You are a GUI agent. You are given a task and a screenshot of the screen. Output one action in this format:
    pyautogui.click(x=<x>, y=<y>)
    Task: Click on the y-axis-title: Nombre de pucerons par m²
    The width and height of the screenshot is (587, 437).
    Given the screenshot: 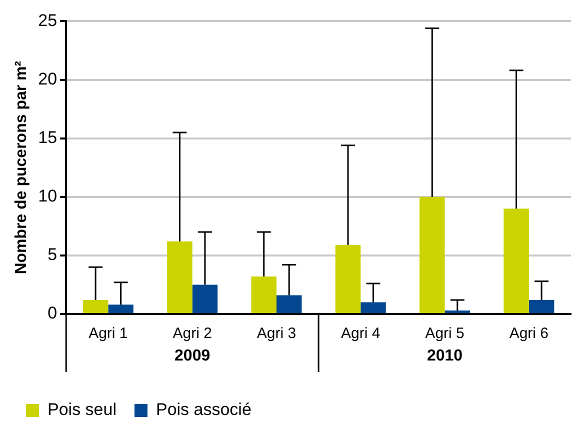 What is the action you would take?
    pyautogui.click(x=21, y=167)
    